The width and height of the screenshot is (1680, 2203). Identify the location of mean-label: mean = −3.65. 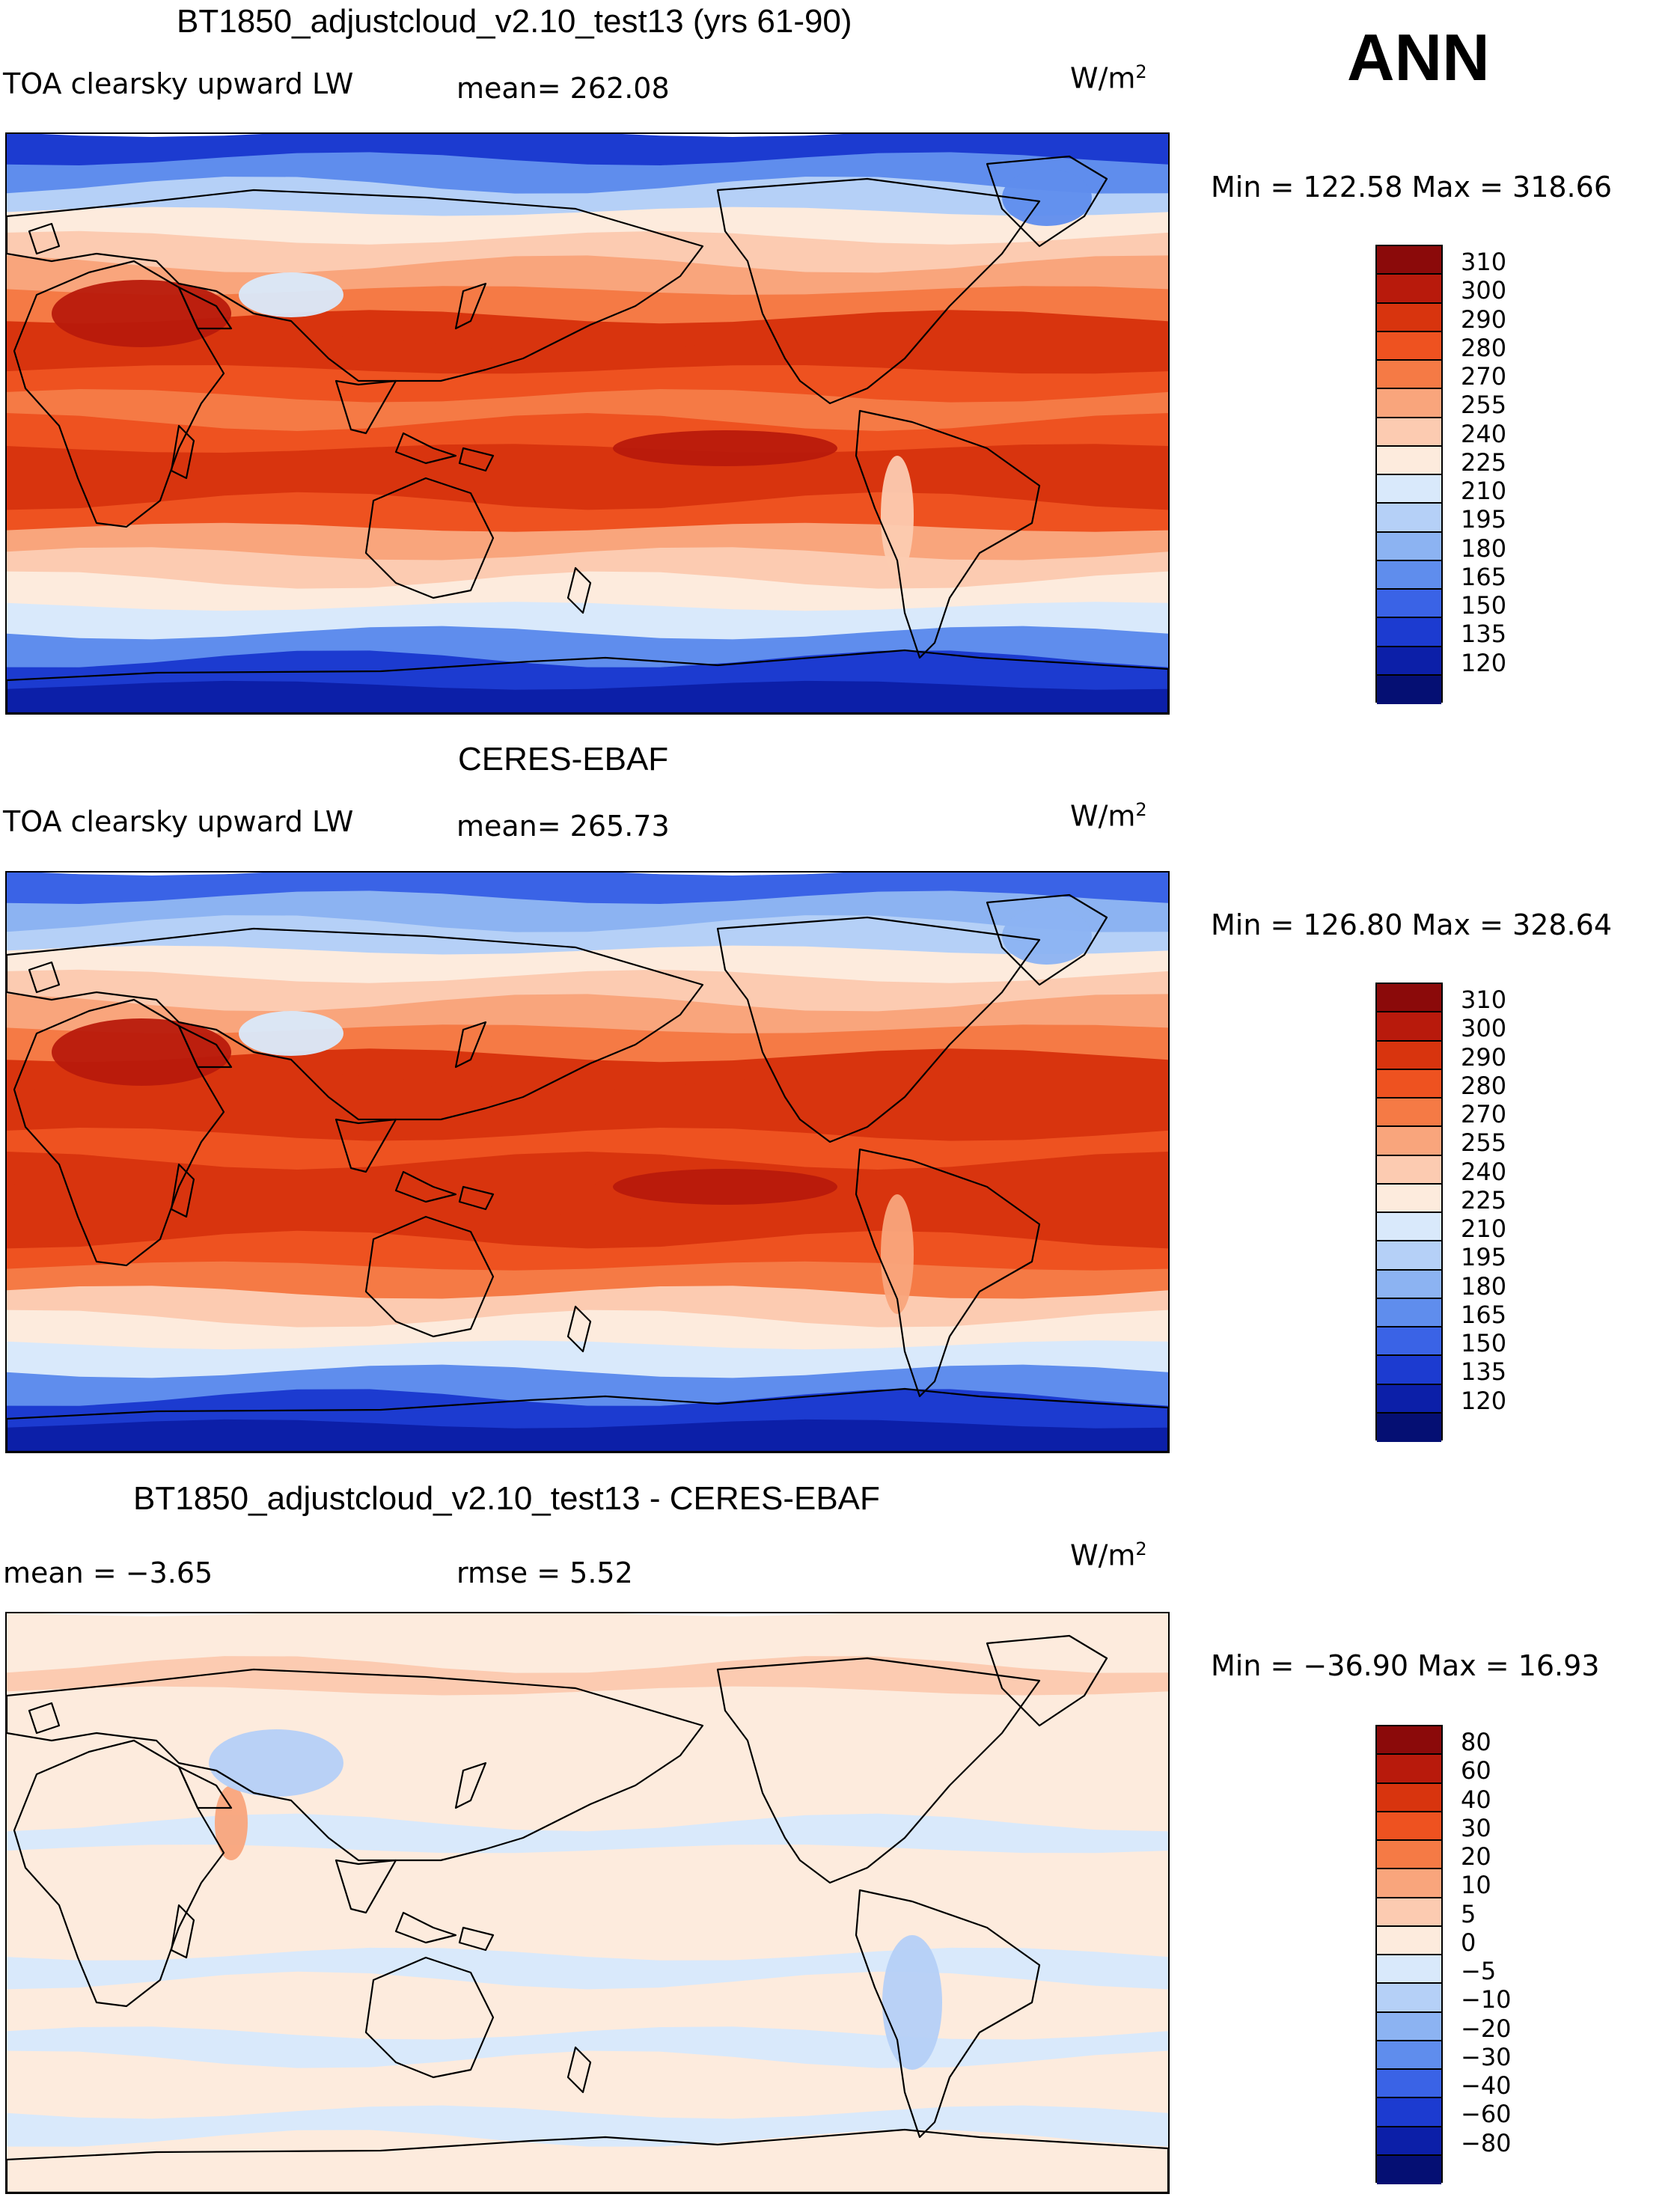
(108, 1572).